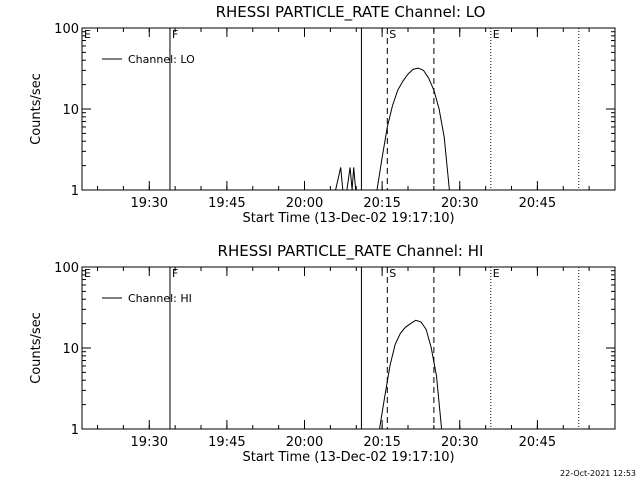 The width and height of the screenshot is (640, 480). Describe the element at coordinates (598, 473) in the screenshot. I see `timestamp: 22-Oct-2021 12:53` at that location.